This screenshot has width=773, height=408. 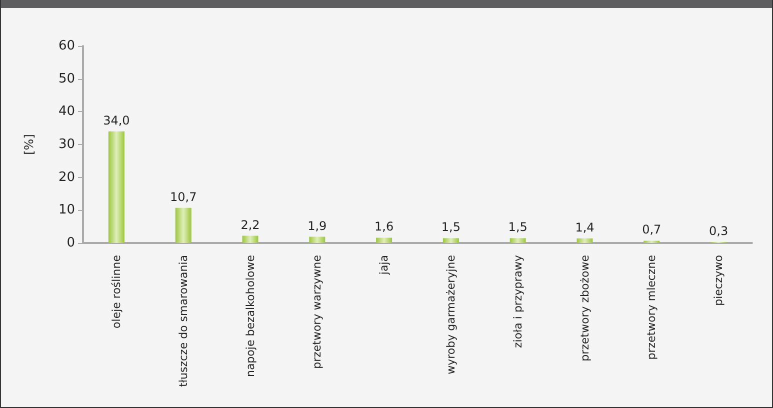 I want to click on data-label: 10,7, so click(x=183, y=197).